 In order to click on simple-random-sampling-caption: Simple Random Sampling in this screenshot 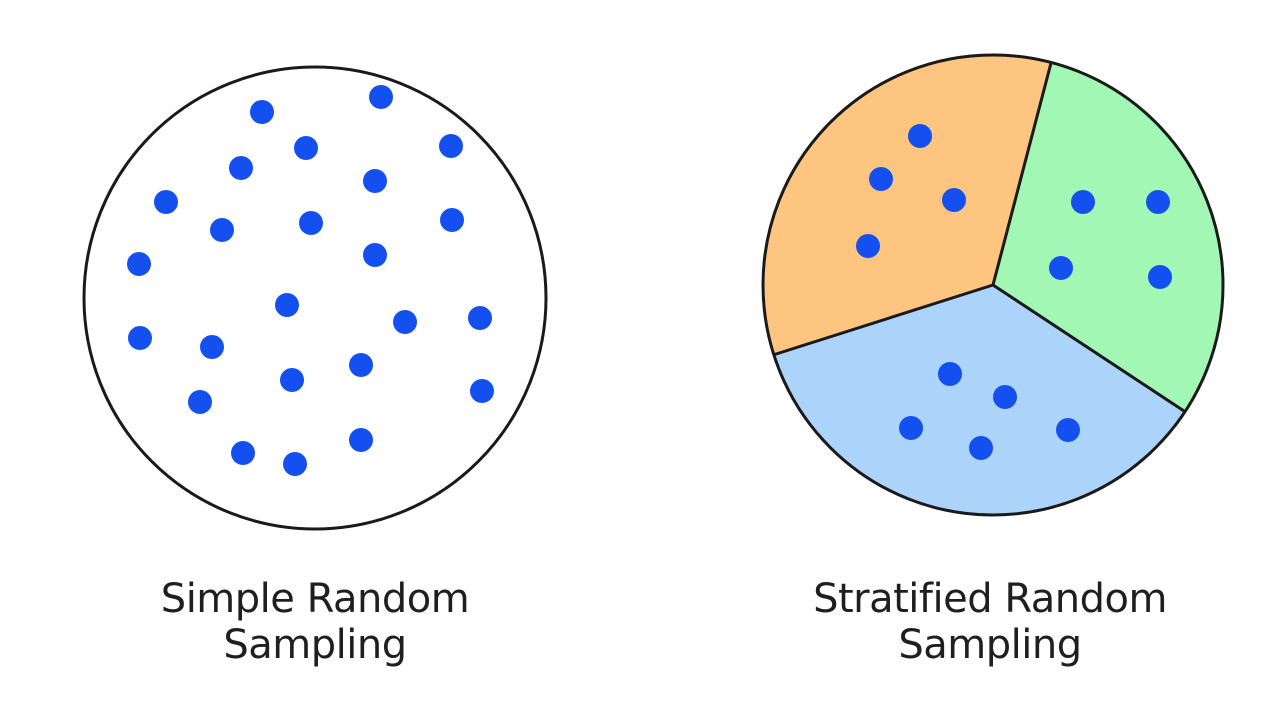, I will do `click(315, 622)`.